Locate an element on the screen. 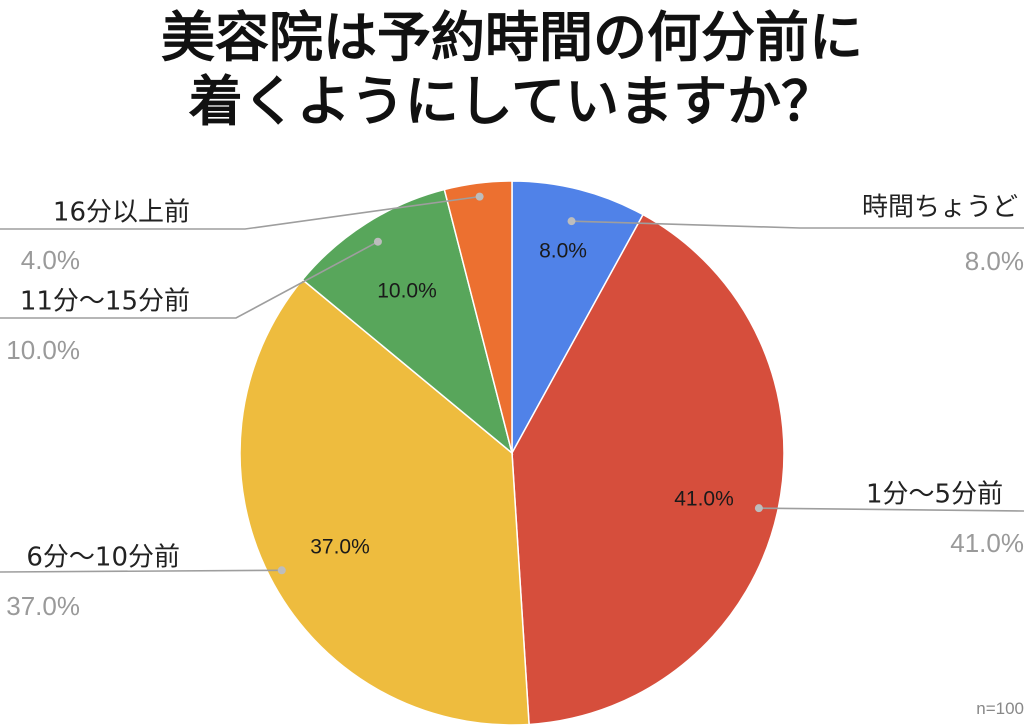  slice-label: 16分以上前 is located at coordinates (121, 213).